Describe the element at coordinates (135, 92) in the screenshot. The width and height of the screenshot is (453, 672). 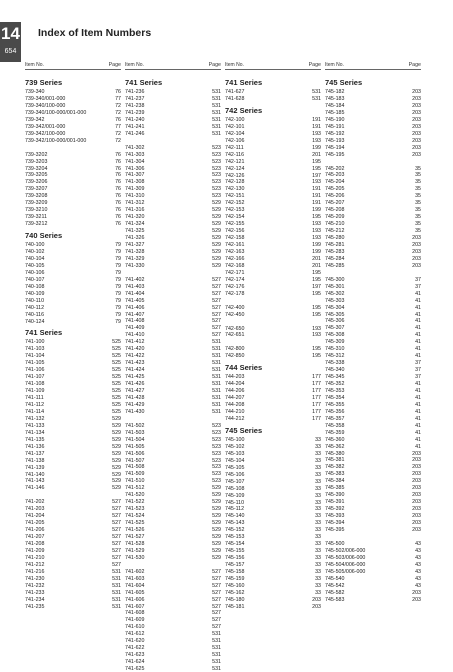
I see `item-number: 741-236` at that location.